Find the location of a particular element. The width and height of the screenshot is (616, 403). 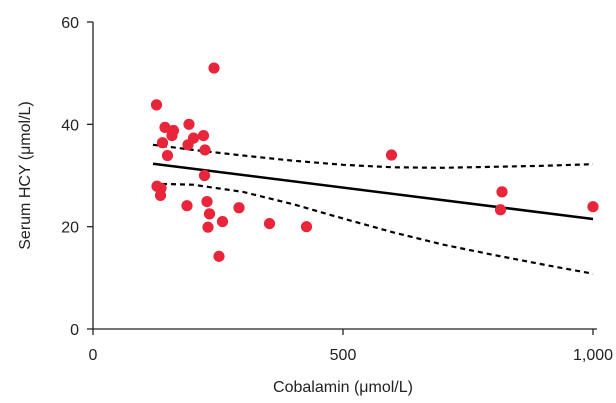

y-axis-label: Serum HCY (μmol/L) is located at coordinates (25, 175).